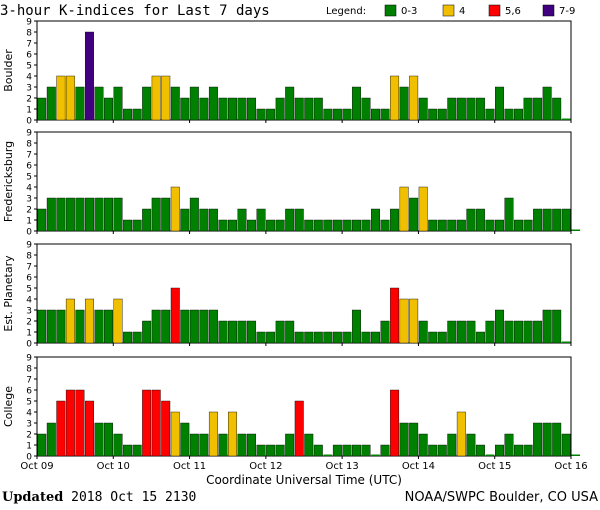  What do you see at coordinates (99, 497) in the screenshot?
I see `updated-stamp: Updated 2018 Oct 15 2130` at bounding box center [99, 497].